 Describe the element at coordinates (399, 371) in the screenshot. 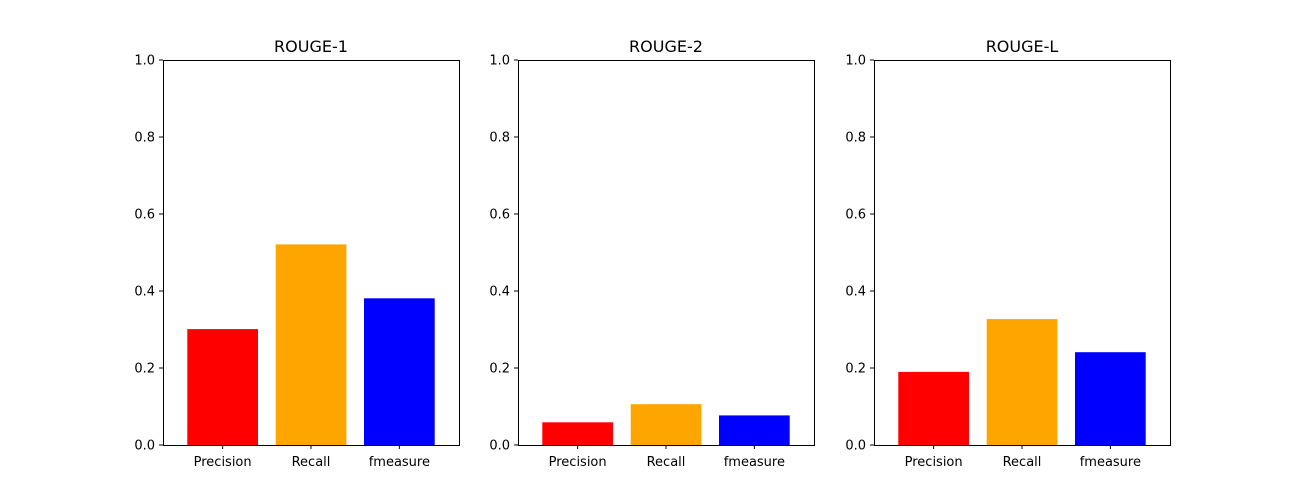

I see `rouge-1-bar-fmeasure` at that location.